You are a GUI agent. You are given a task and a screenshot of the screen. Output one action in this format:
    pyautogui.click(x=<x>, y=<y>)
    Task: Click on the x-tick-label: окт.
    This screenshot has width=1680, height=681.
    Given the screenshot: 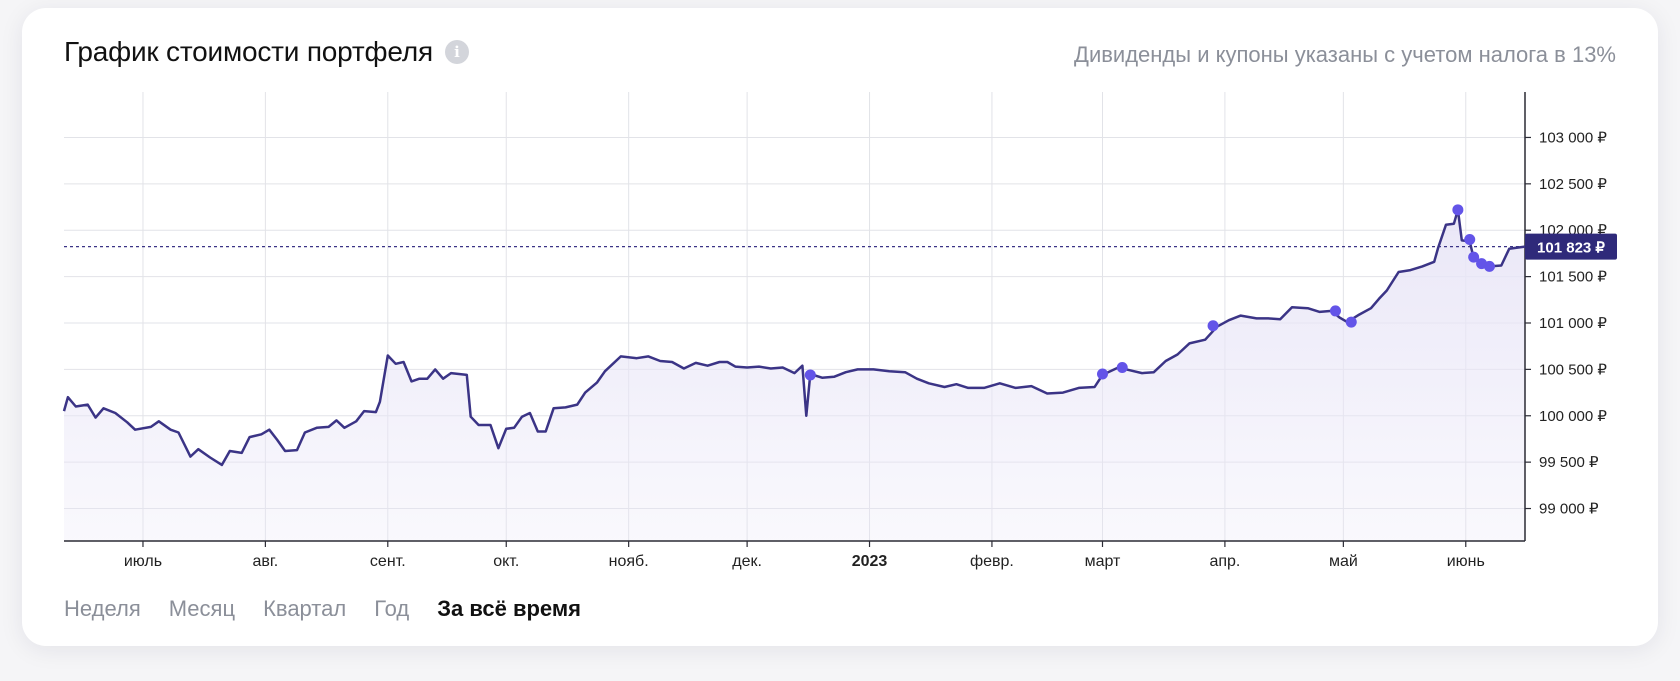 What is the action you would take?
    pyautogui.click(x=506, y=561)
    